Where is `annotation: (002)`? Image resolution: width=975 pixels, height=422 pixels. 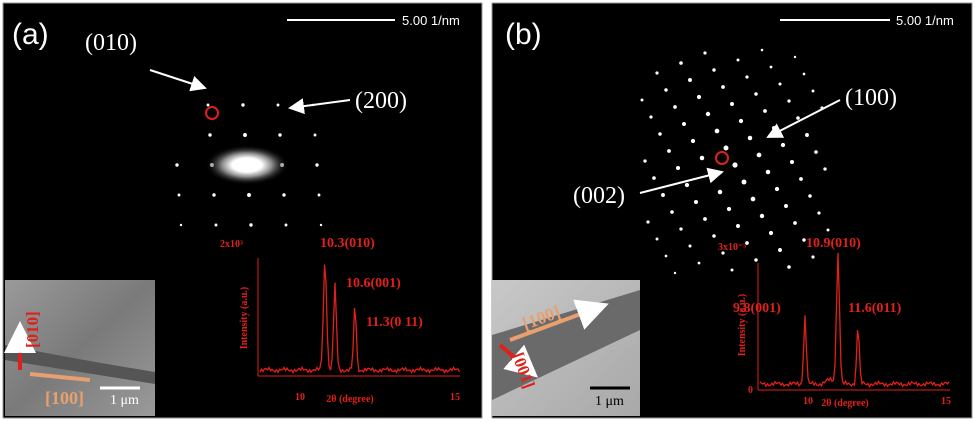 annotation: (002) is located at coordinates (599, 196).